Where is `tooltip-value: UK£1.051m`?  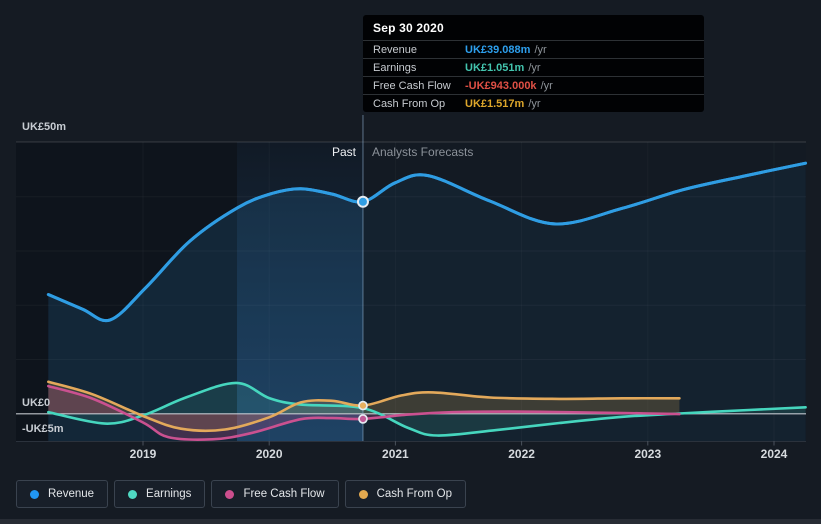 tooltip-value: UK£1.051m is located at coordinates (495, 67).